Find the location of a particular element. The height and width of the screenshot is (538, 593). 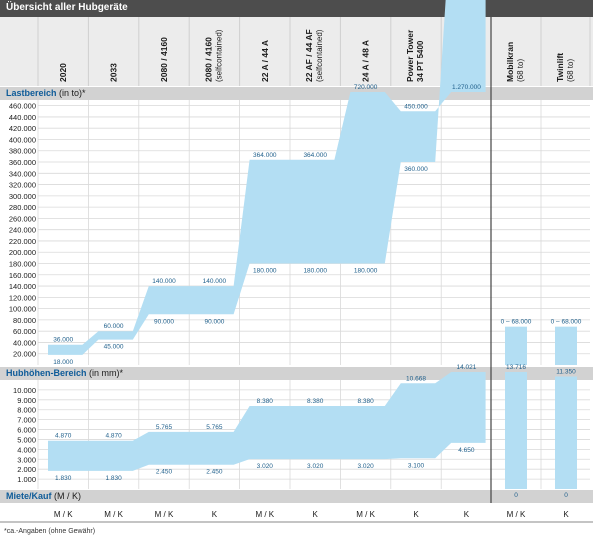

height-y-tick: 7.000 is located at coordinates (26, 420).